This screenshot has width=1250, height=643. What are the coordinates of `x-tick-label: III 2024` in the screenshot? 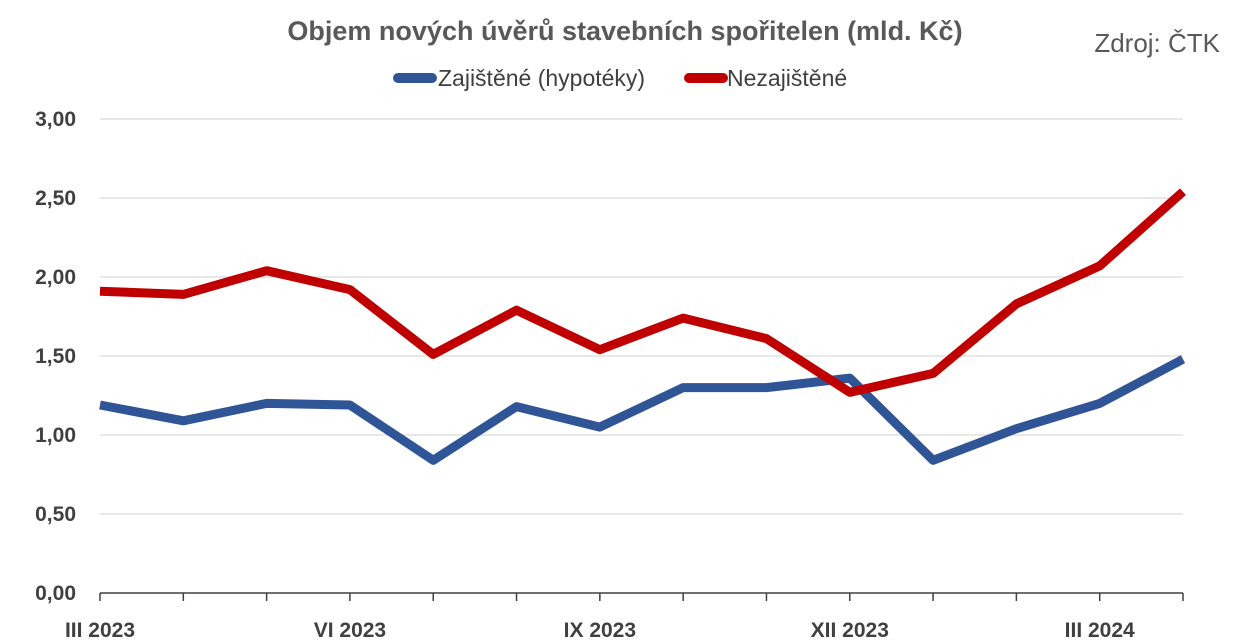 It's located at (1100, 630).